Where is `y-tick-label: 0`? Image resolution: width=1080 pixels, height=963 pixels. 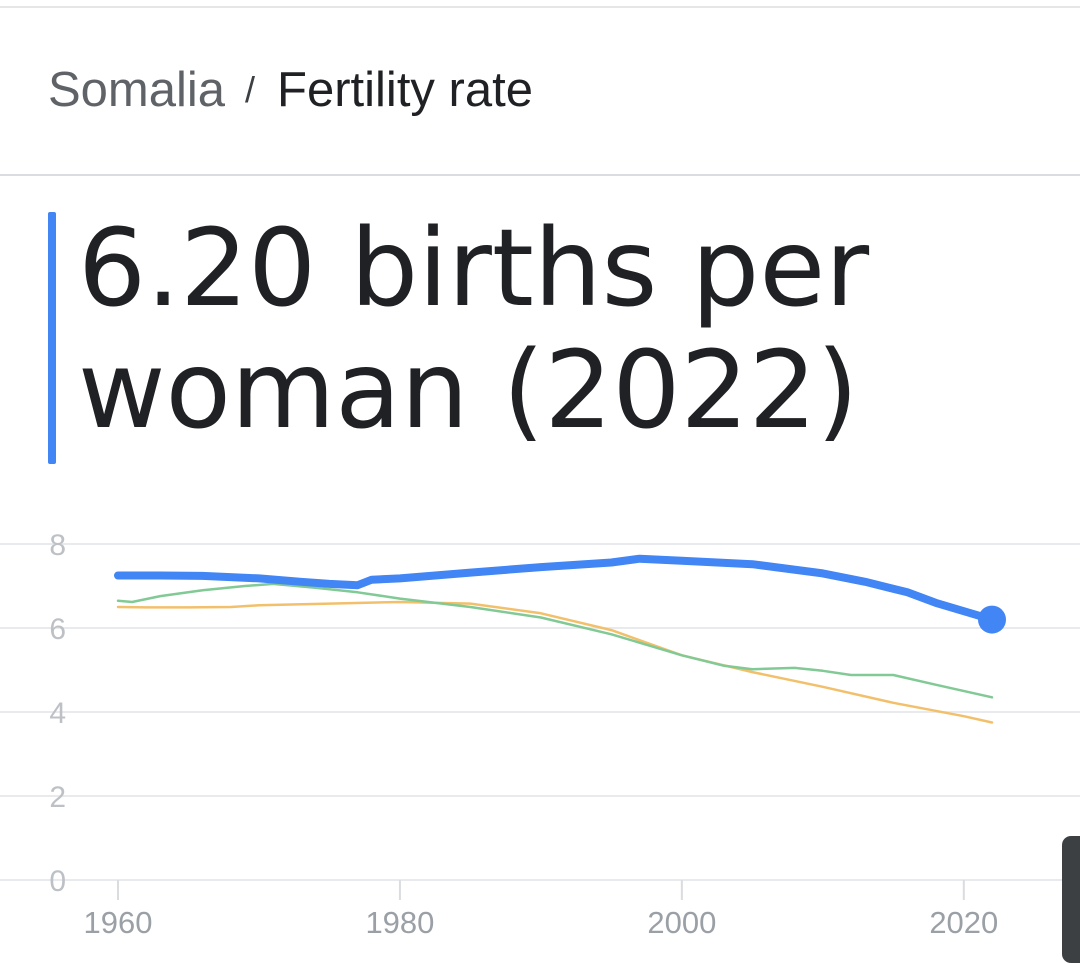
y-tick-label: 0 is located at coordinates (57, 881).